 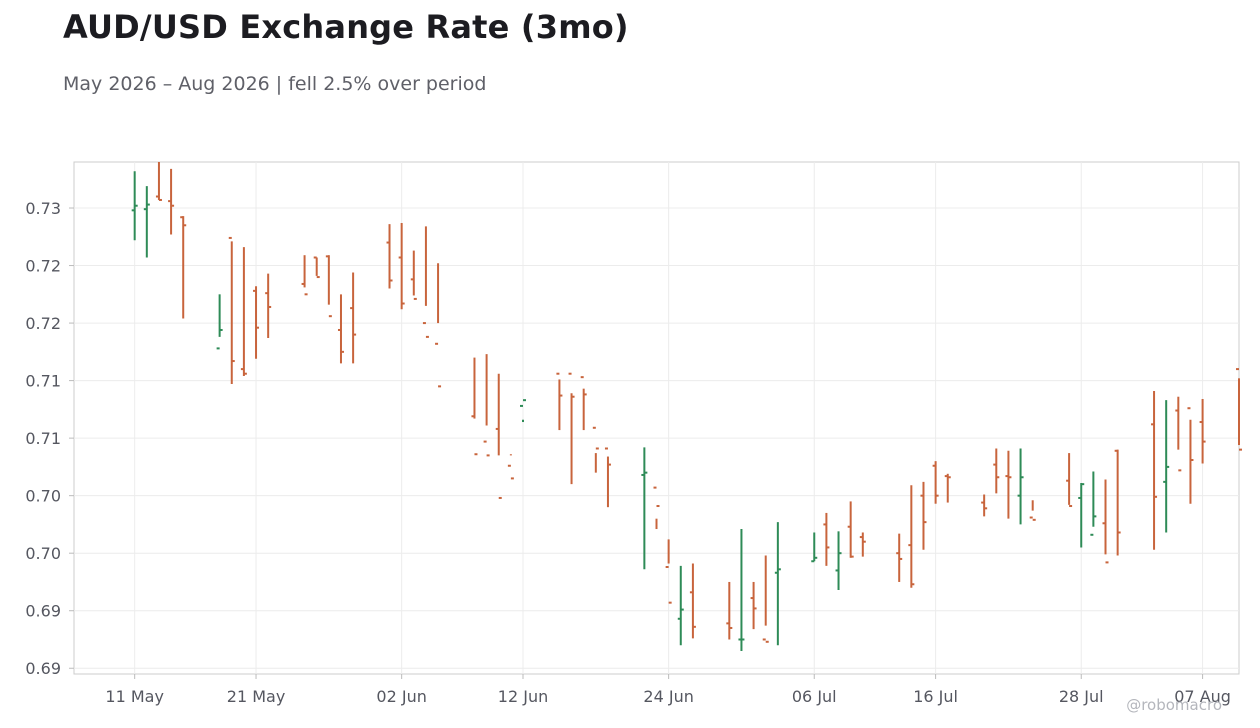 What do you see at coordinates (523, 696) in the screenshot?
I see `x-tick-label: 12 Jun` at bounding box center [523, 696].